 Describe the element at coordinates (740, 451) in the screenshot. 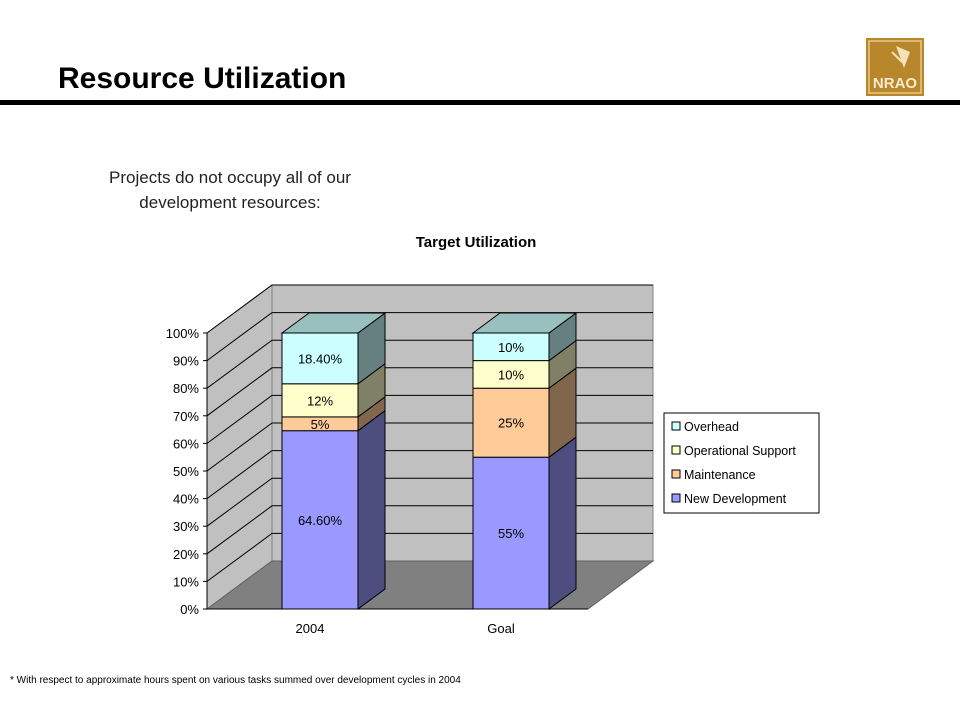

I see `legend-label: Operational Support` at that location.